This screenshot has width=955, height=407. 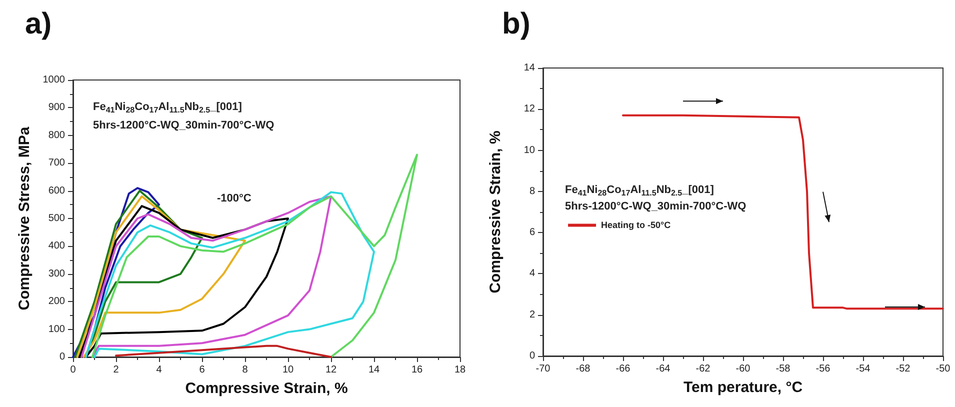 What do you see at coordinates (460, 370) in the screenshot?
I see `x-tick-label: 18` at bounding box center [460, 370].